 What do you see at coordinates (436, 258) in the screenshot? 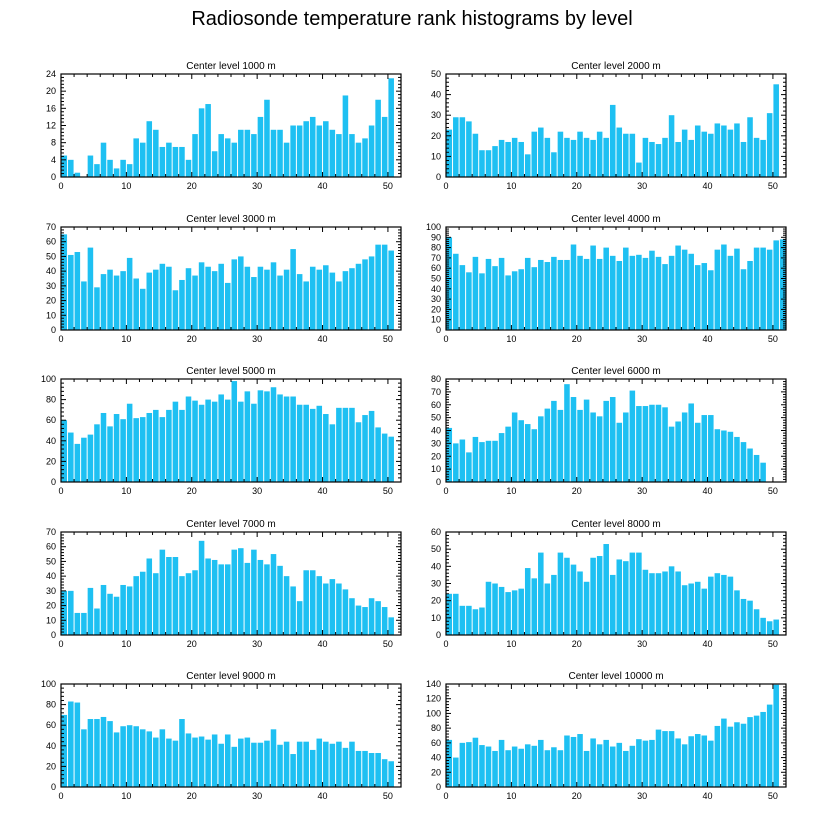
I see `y-tick-label: 70` at bounding box center [436, 258].